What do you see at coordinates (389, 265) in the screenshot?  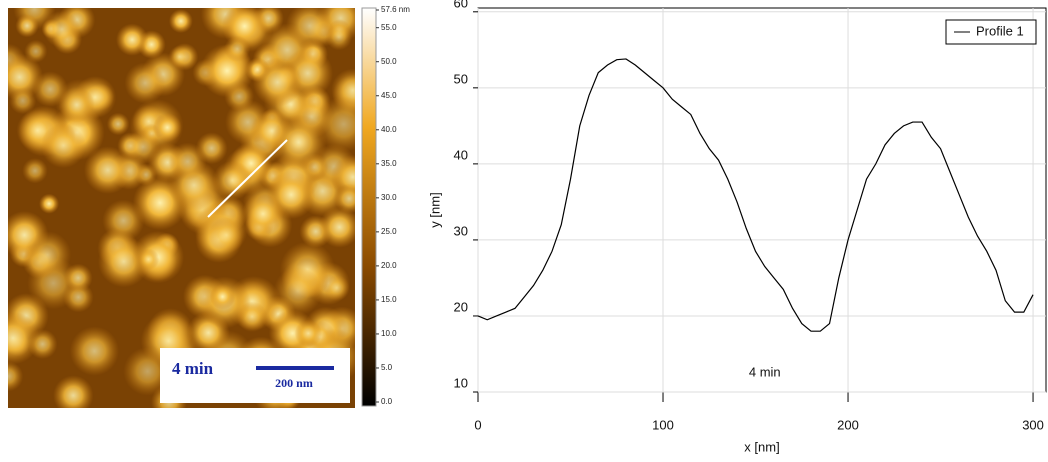 I see `colorbar-tick-label: 20.0` at bounding box center [389, 265].